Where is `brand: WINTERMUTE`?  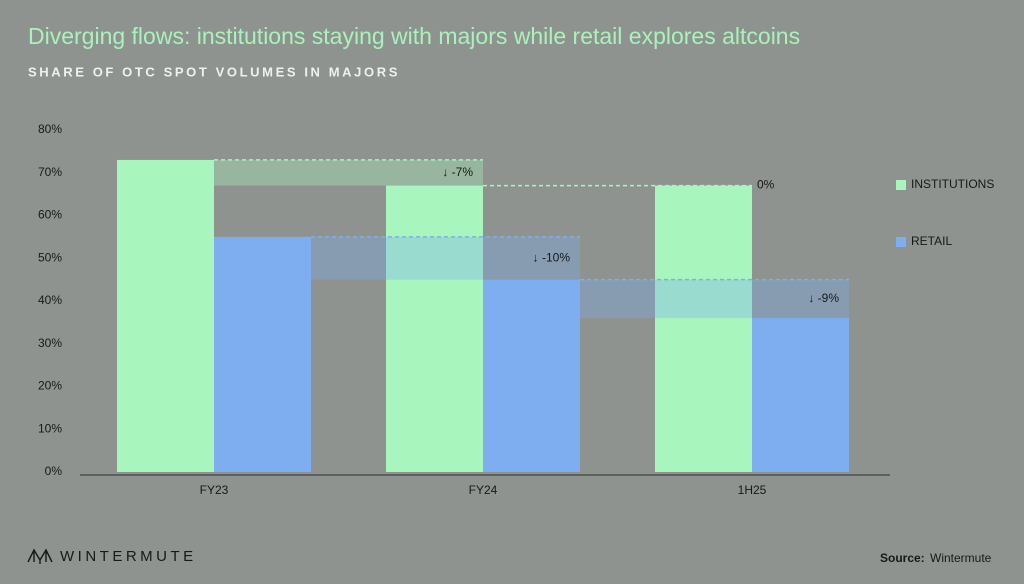 brand: WINTERMUTE is located at coordinates (128, 556).